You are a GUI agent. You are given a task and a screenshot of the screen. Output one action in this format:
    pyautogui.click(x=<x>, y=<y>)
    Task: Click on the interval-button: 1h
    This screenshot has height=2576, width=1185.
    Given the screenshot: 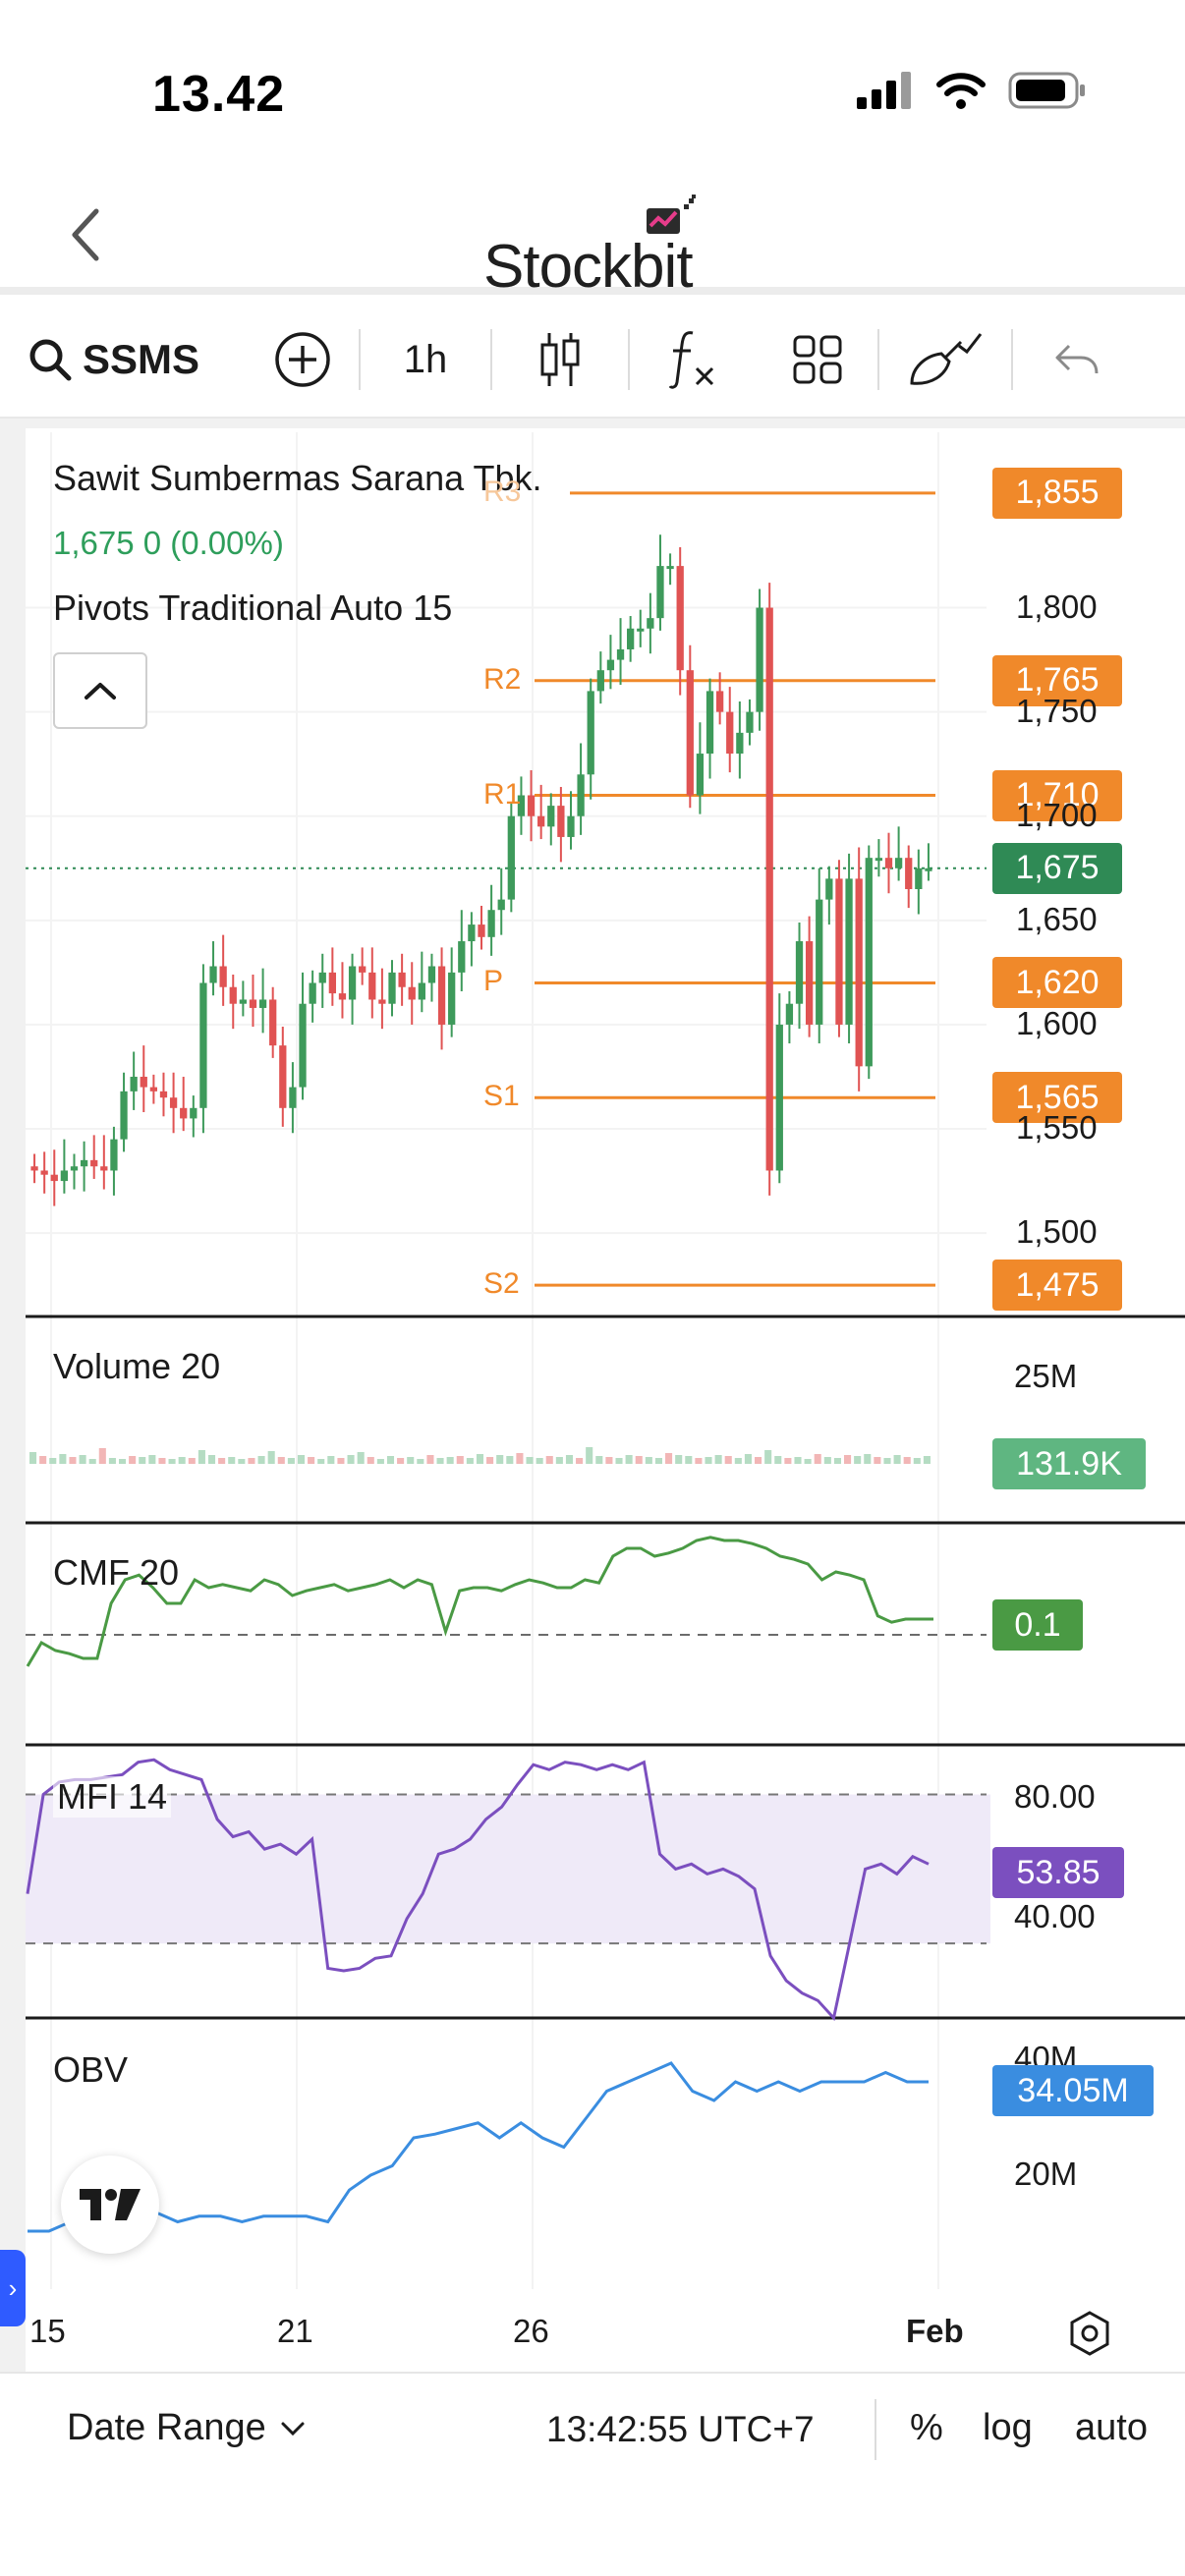 What is the action you would take?
    pyautogui.click(x=426, y=360)
    